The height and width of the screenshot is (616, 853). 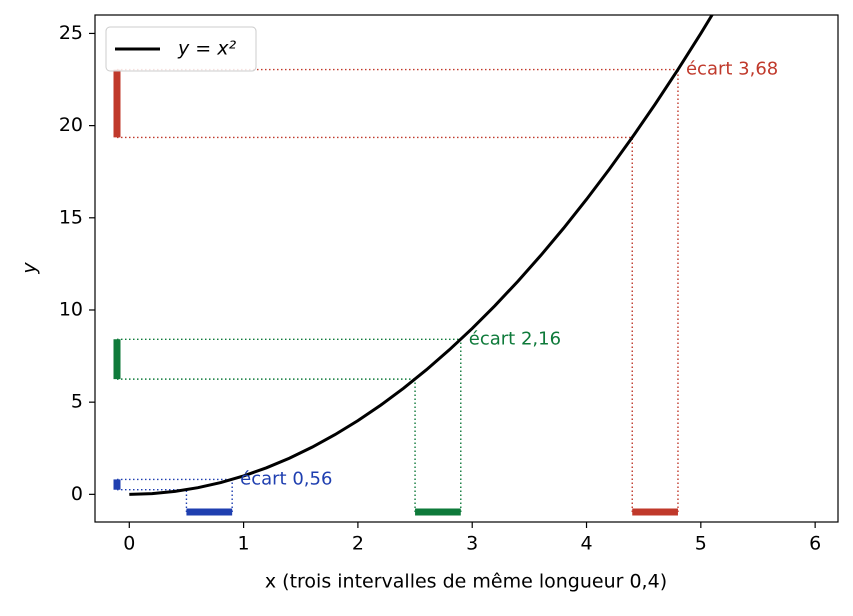 What do you see at coordinates (701, 544) in the screenshot?
I see `x-tick-label: 5` at bounding box center [701, 544].